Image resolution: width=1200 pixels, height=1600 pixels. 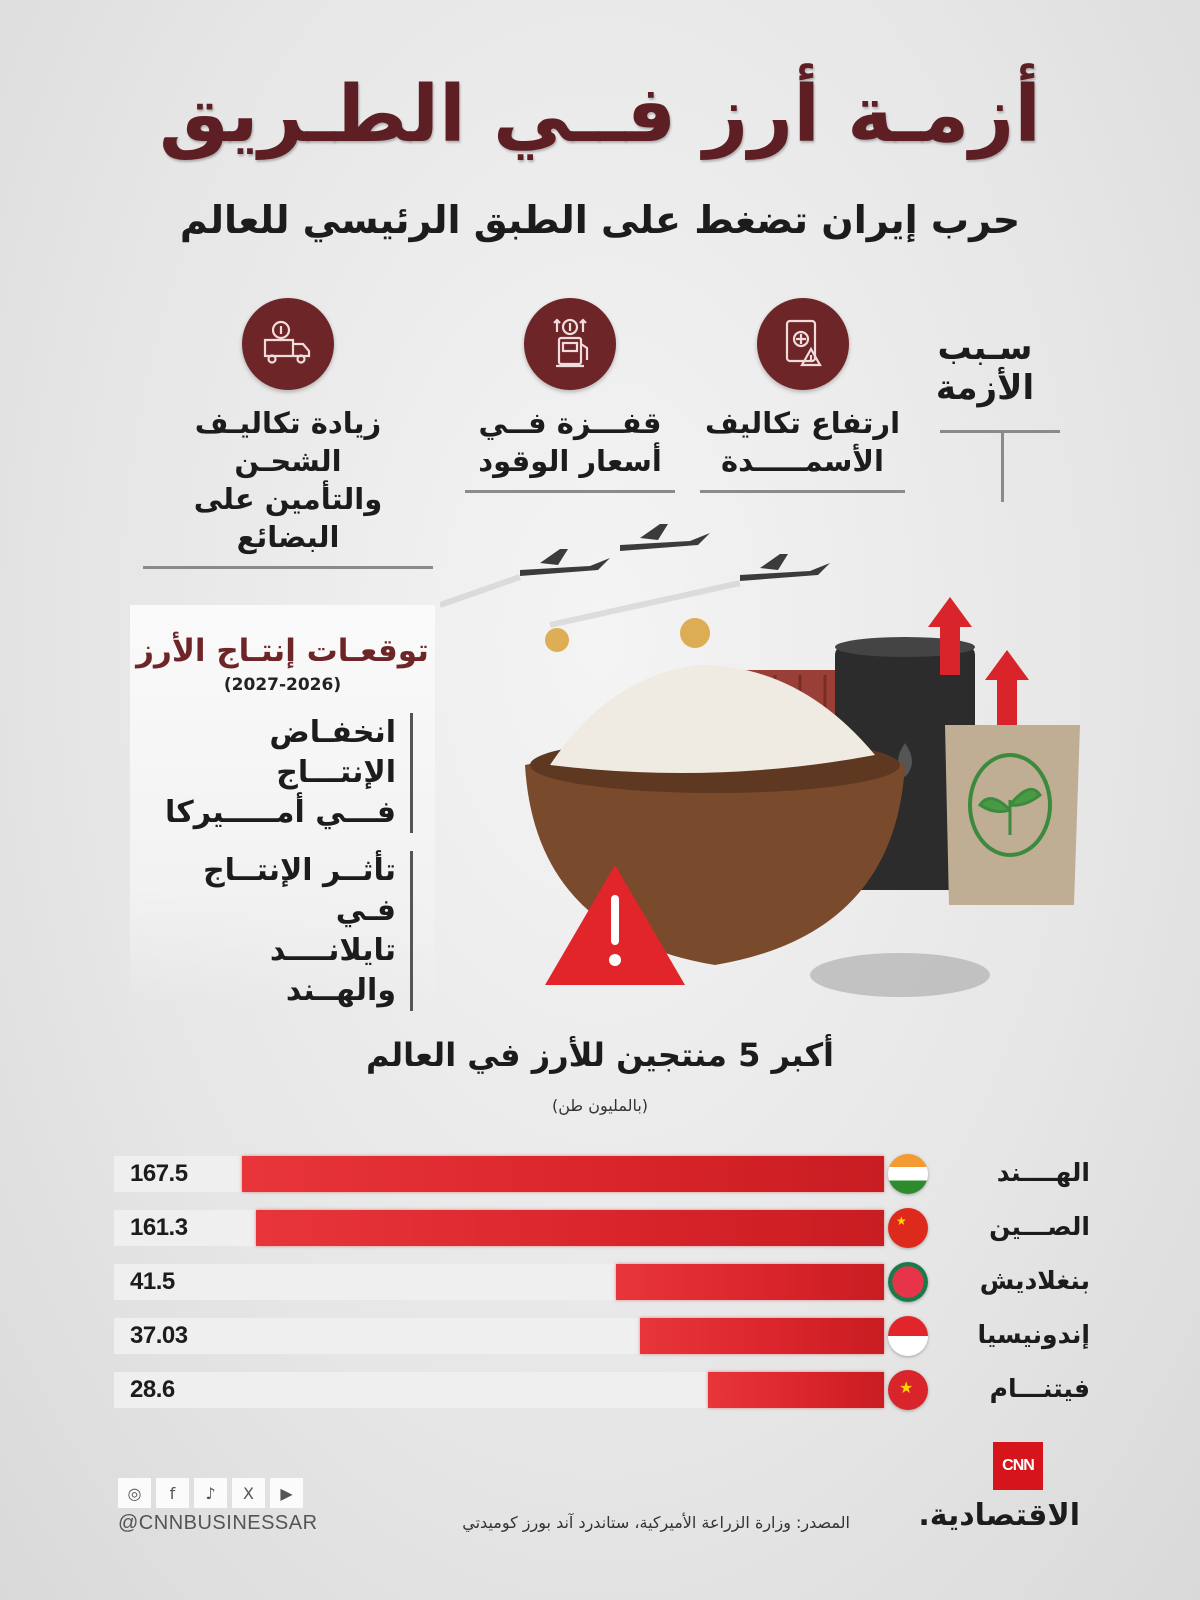 I want to click on cause-text: قفـــزة فــي أسعار الوقود, so click(x=570, y=442).